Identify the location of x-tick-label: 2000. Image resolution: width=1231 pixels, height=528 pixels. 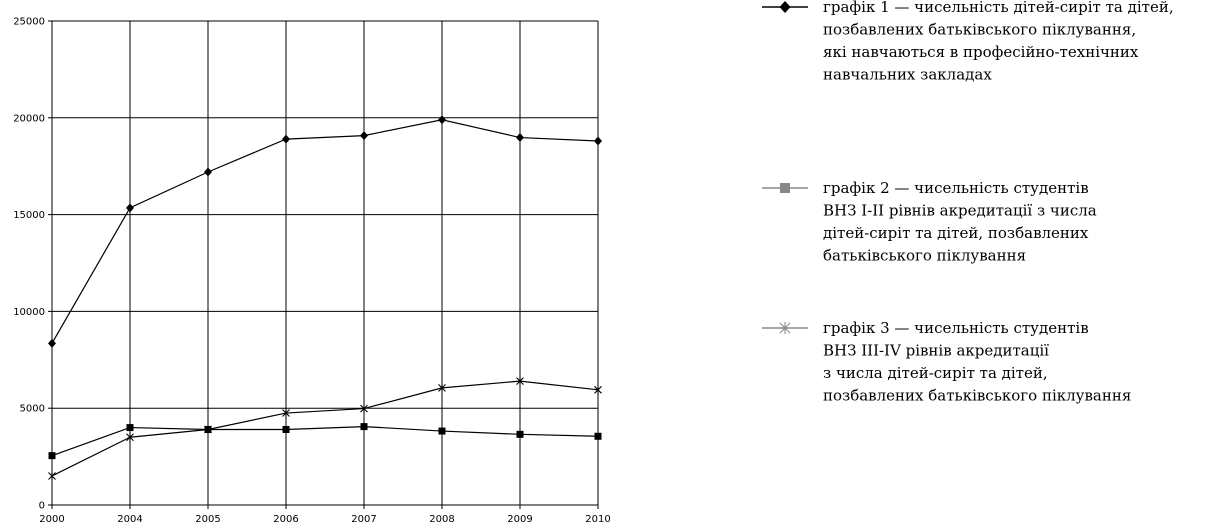
(51, 519).